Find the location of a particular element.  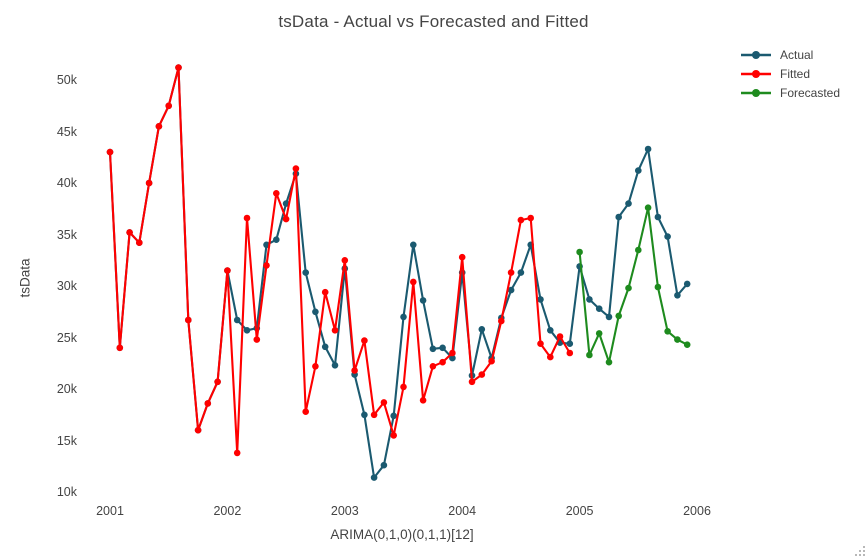

x-tick-label: 2005 is located at coordinates (579, 511).